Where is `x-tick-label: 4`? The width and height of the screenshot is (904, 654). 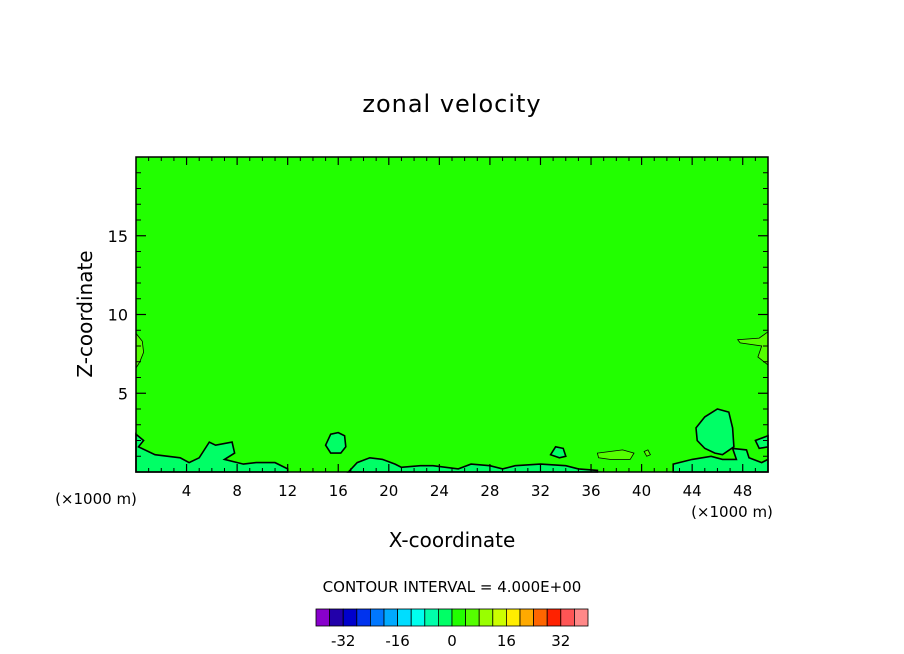
x-tick-label: 4 is located at coordinates (187, 491).